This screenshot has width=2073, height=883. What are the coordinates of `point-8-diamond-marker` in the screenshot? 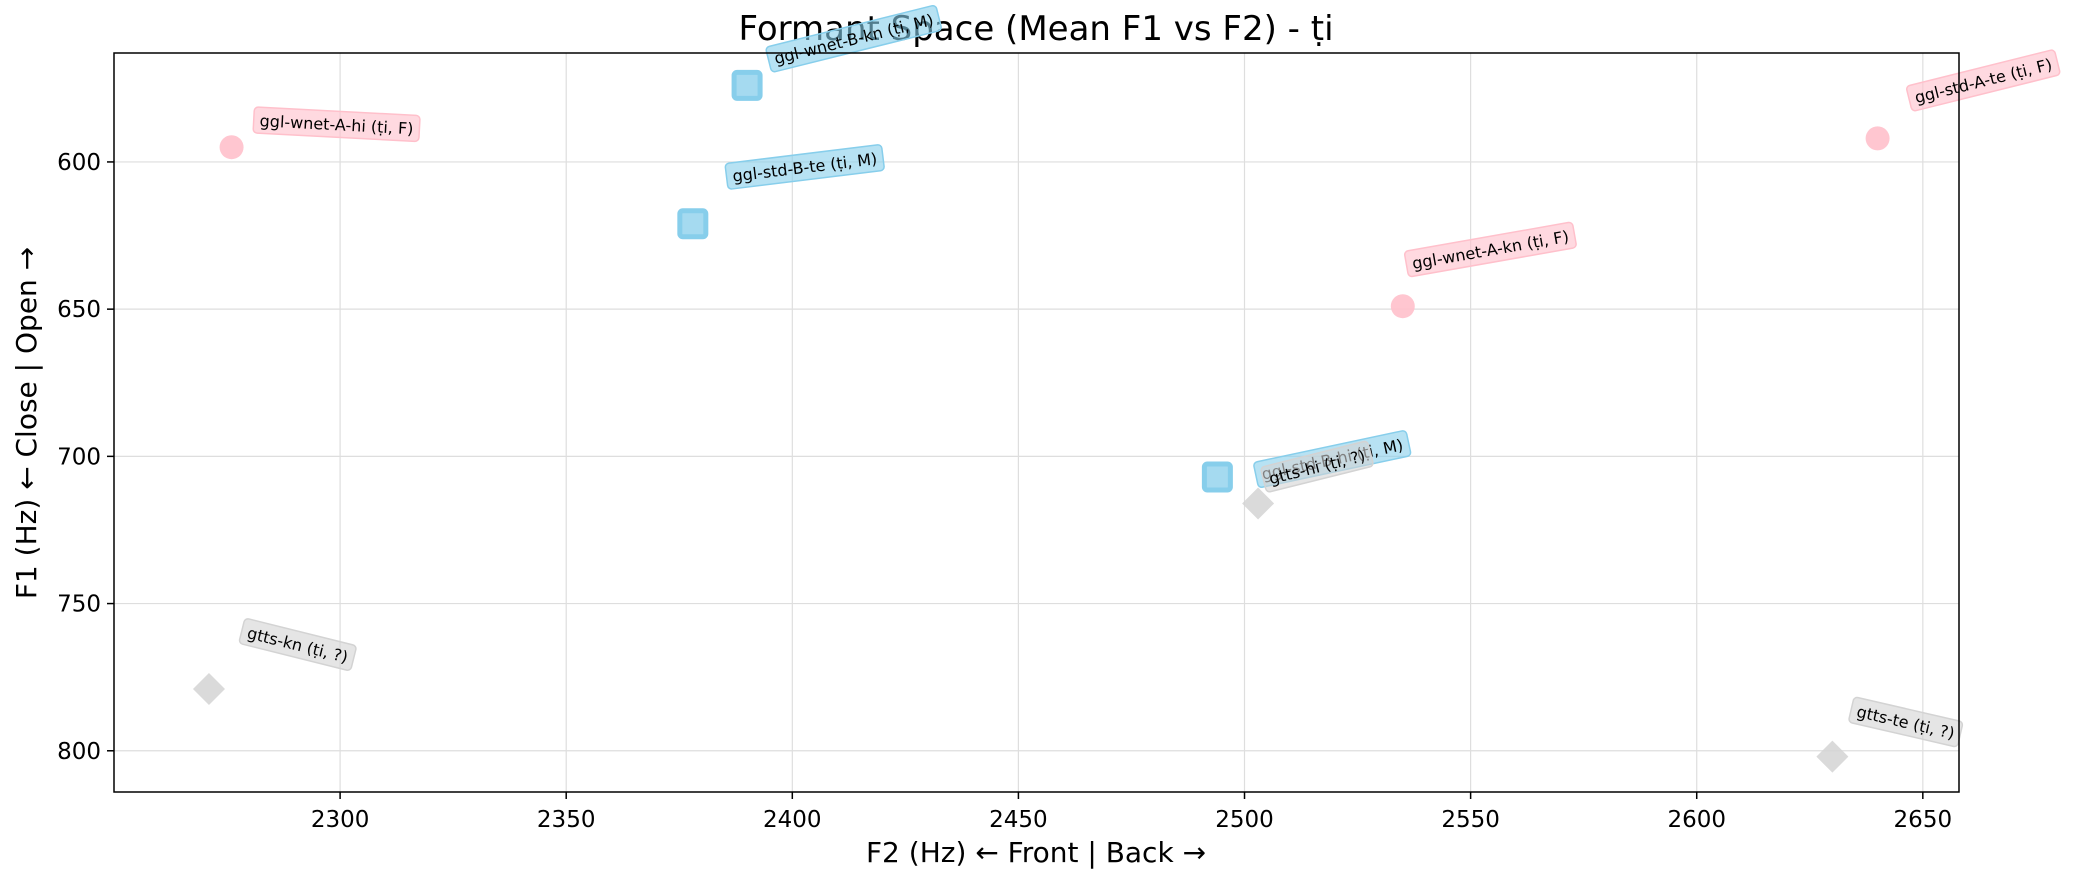 It's located at (1832, 756).